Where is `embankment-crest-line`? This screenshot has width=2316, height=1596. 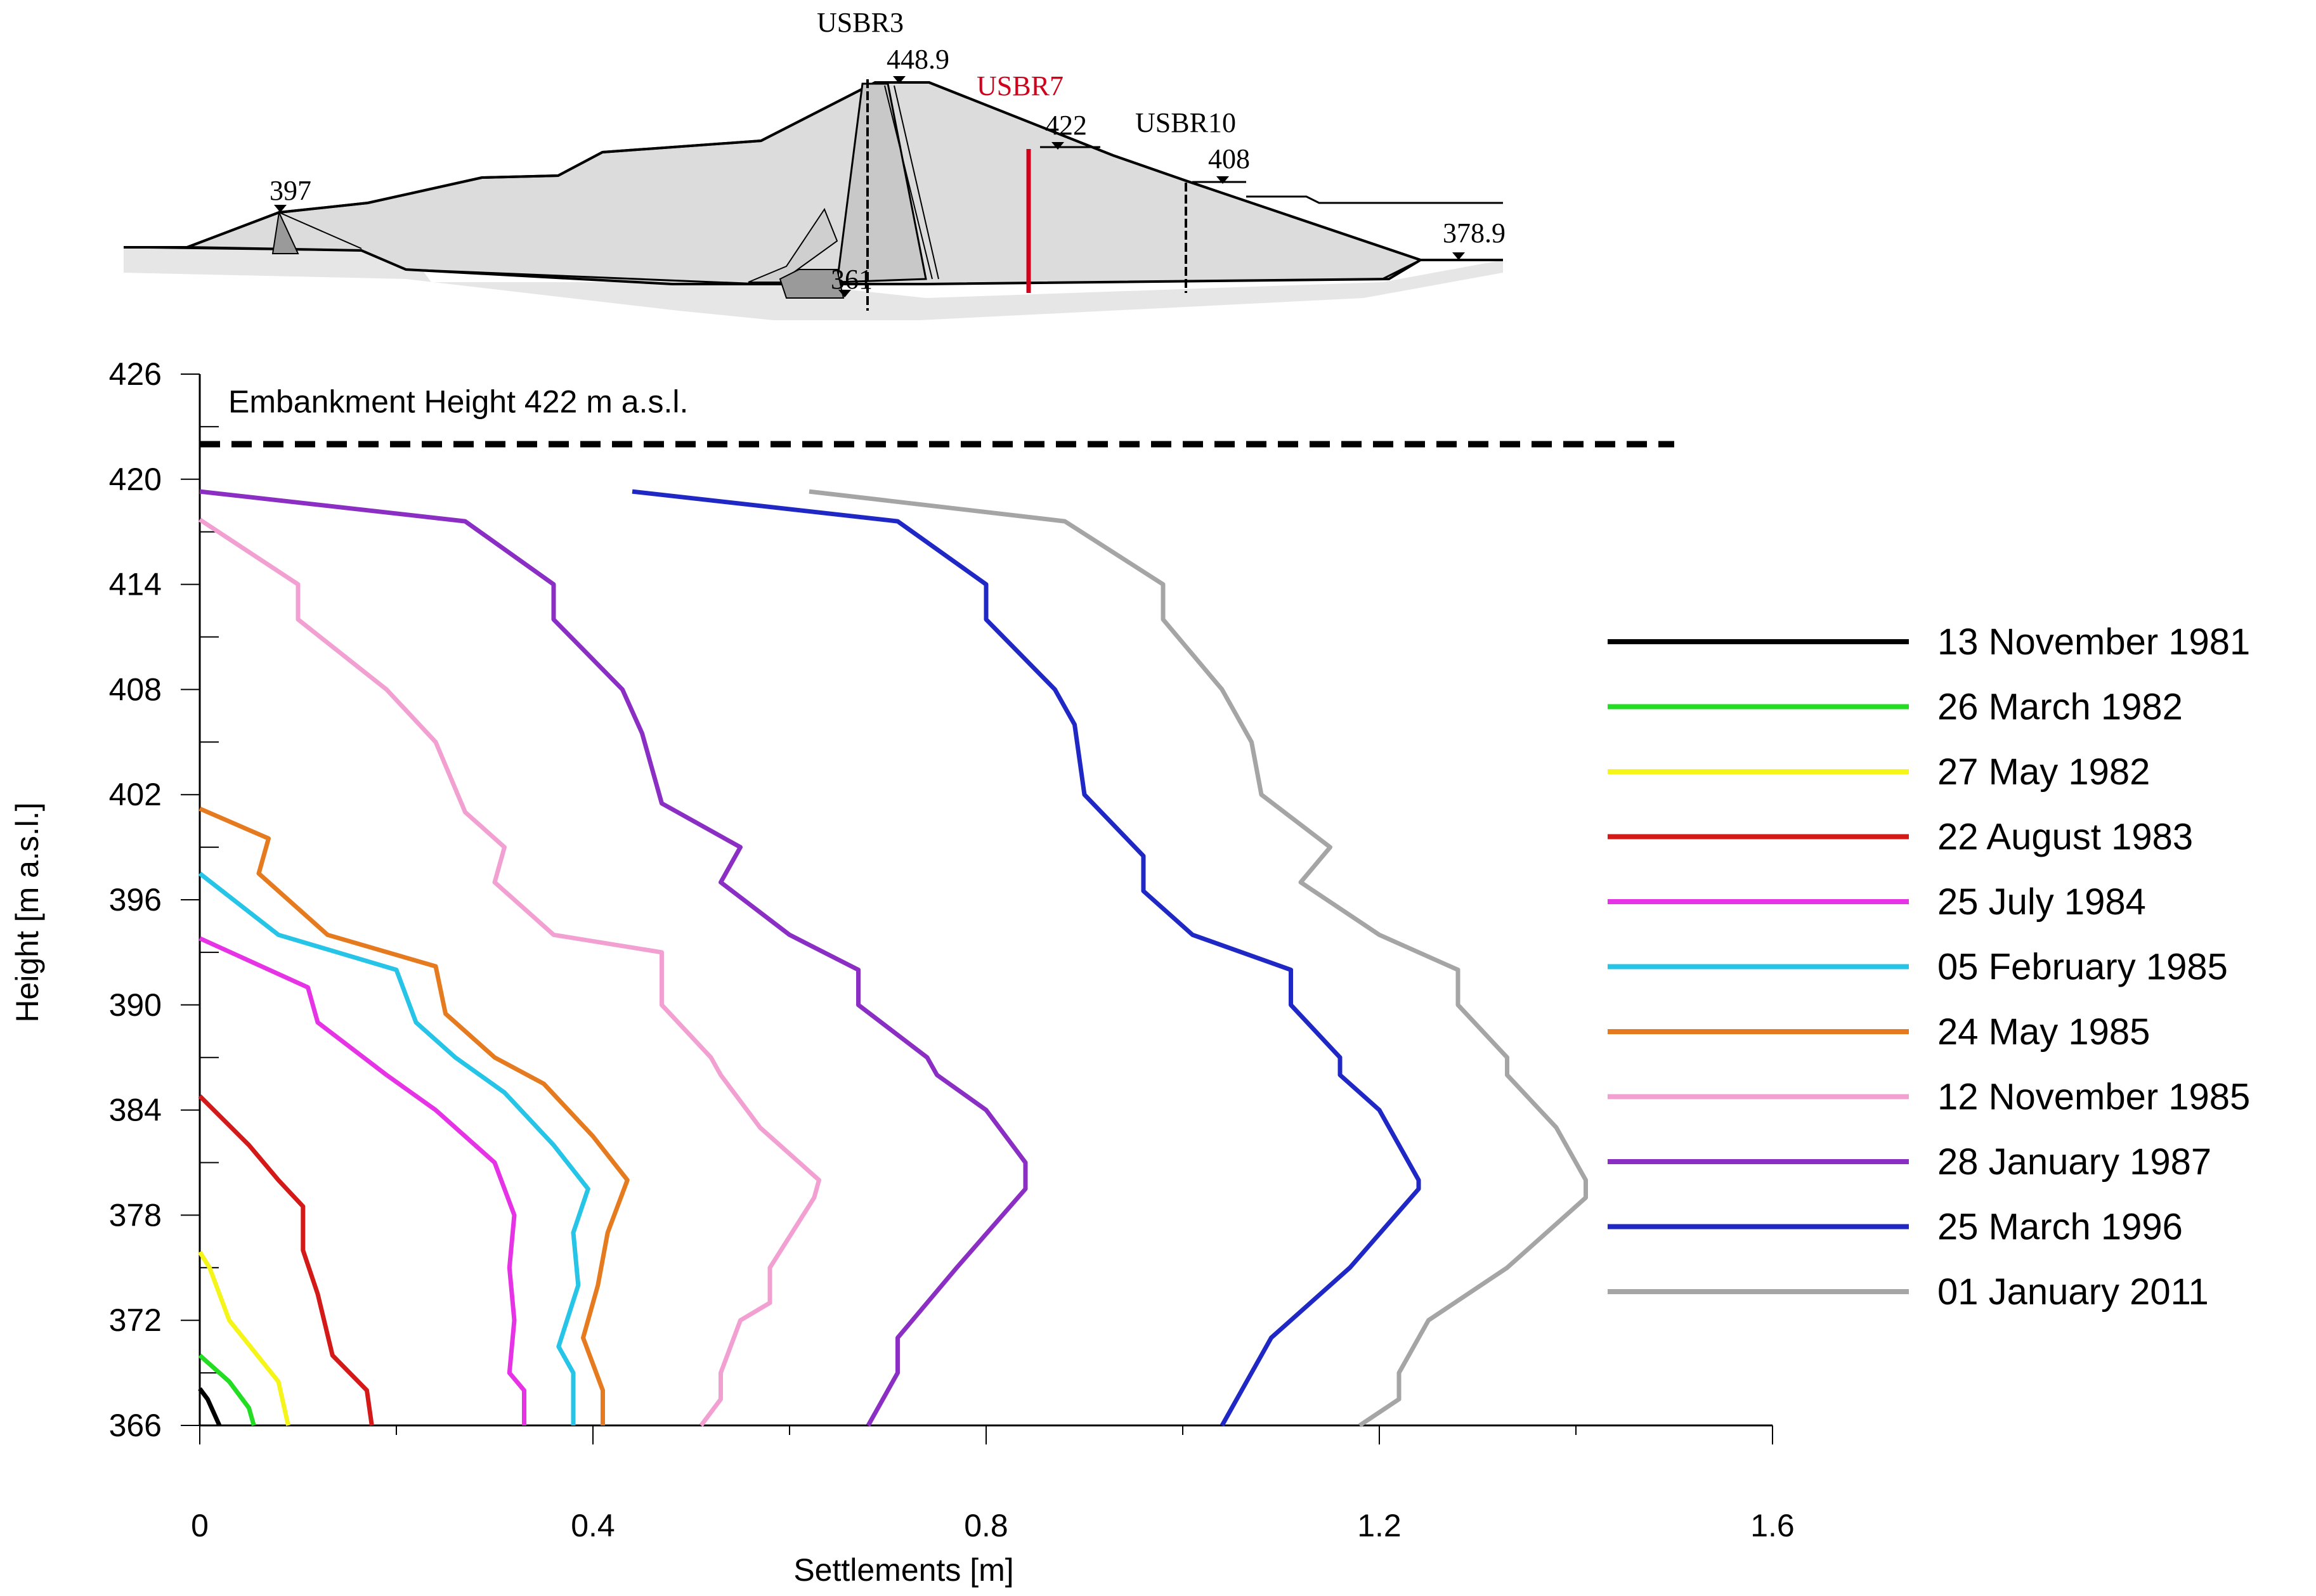
embankment-crest-line is located at coordinates (813, 171).